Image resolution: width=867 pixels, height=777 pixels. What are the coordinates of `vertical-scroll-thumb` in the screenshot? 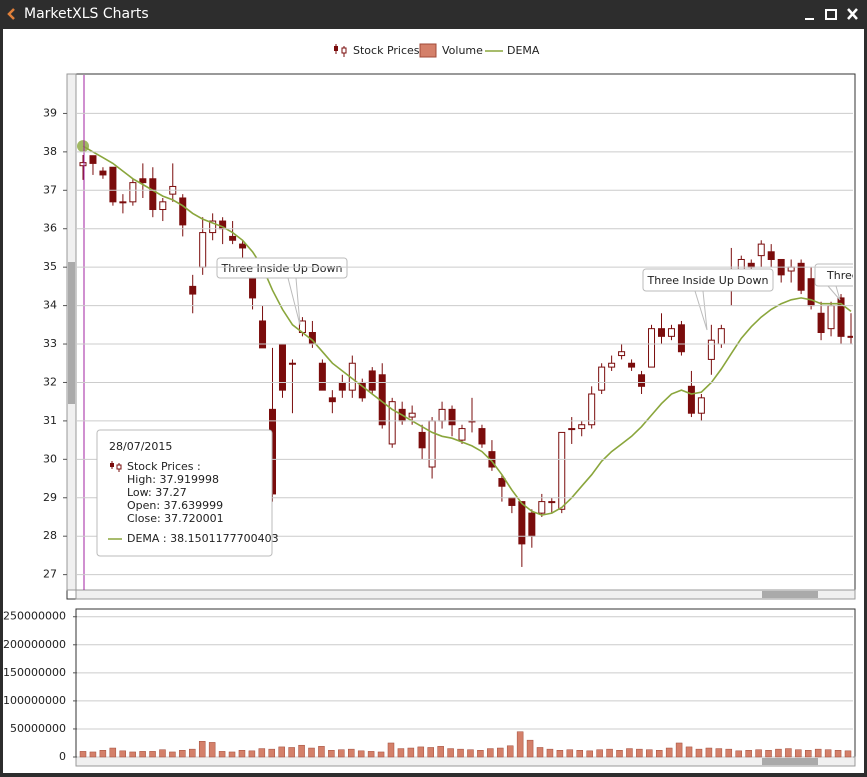 It's located at (71, 333).